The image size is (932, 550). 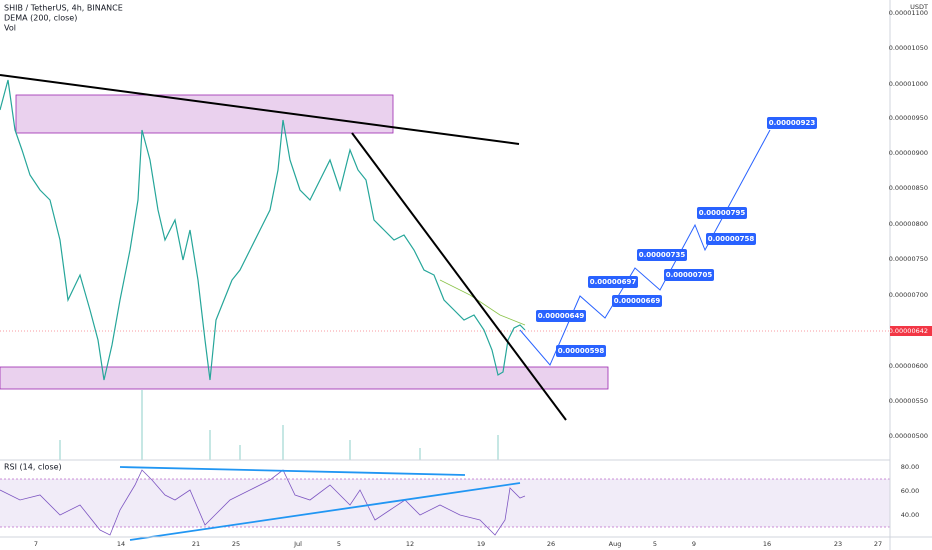 What do you see at coordinates (121, 544) in the screenshot?
I see `date-tick-label: 14` at bounding box center [121, 544].